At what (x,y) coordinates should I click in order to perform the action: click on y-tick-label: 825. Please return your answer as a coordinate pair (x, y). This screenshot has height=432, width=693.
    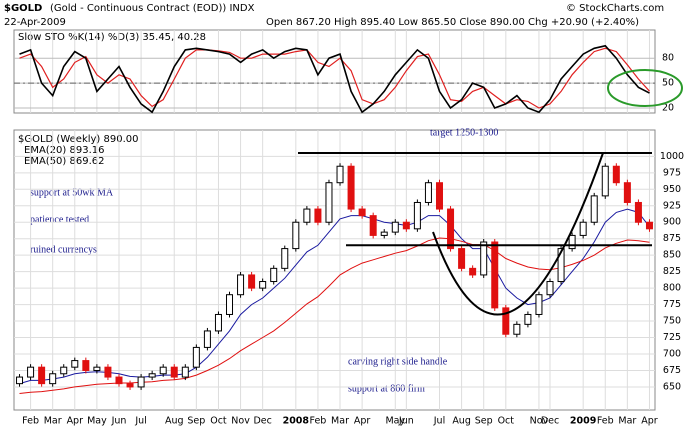
    Looking at the image, I should click on (672, 271).